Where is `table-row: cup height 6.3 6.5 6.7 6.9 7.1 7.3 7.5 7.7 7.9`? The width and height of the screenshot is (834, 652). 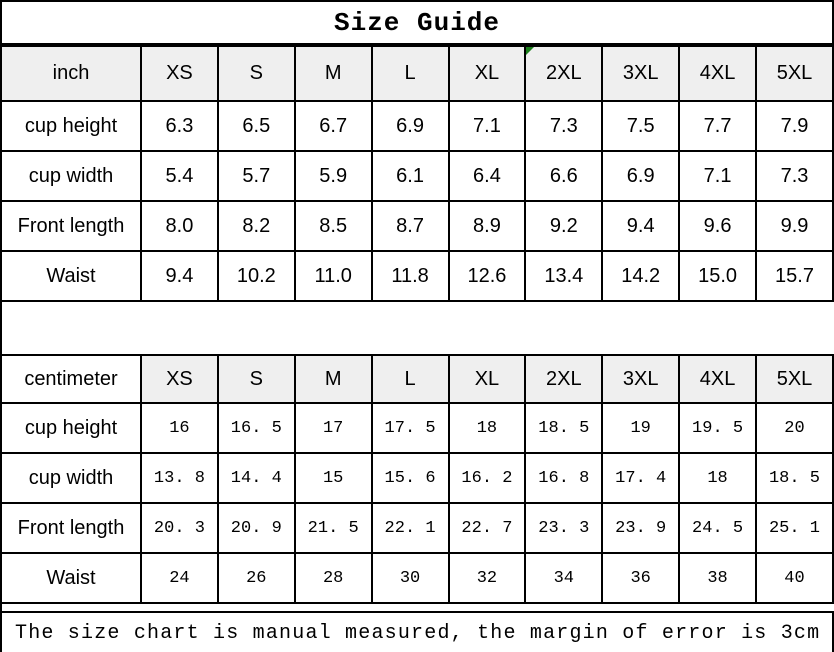 table-row: cup height 6.3 6.5 6.7 6.9 7.1 7.3 7.5 7.7 7.9 is located at coordinates (417, 126).